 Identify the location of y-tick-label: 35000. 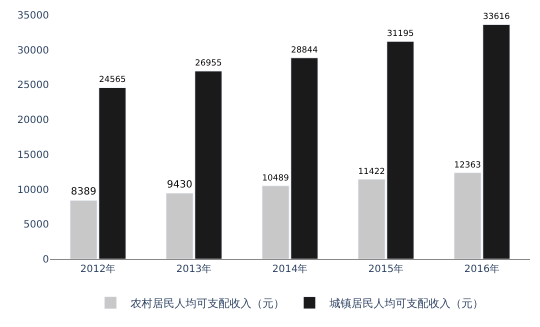
(33, 16).